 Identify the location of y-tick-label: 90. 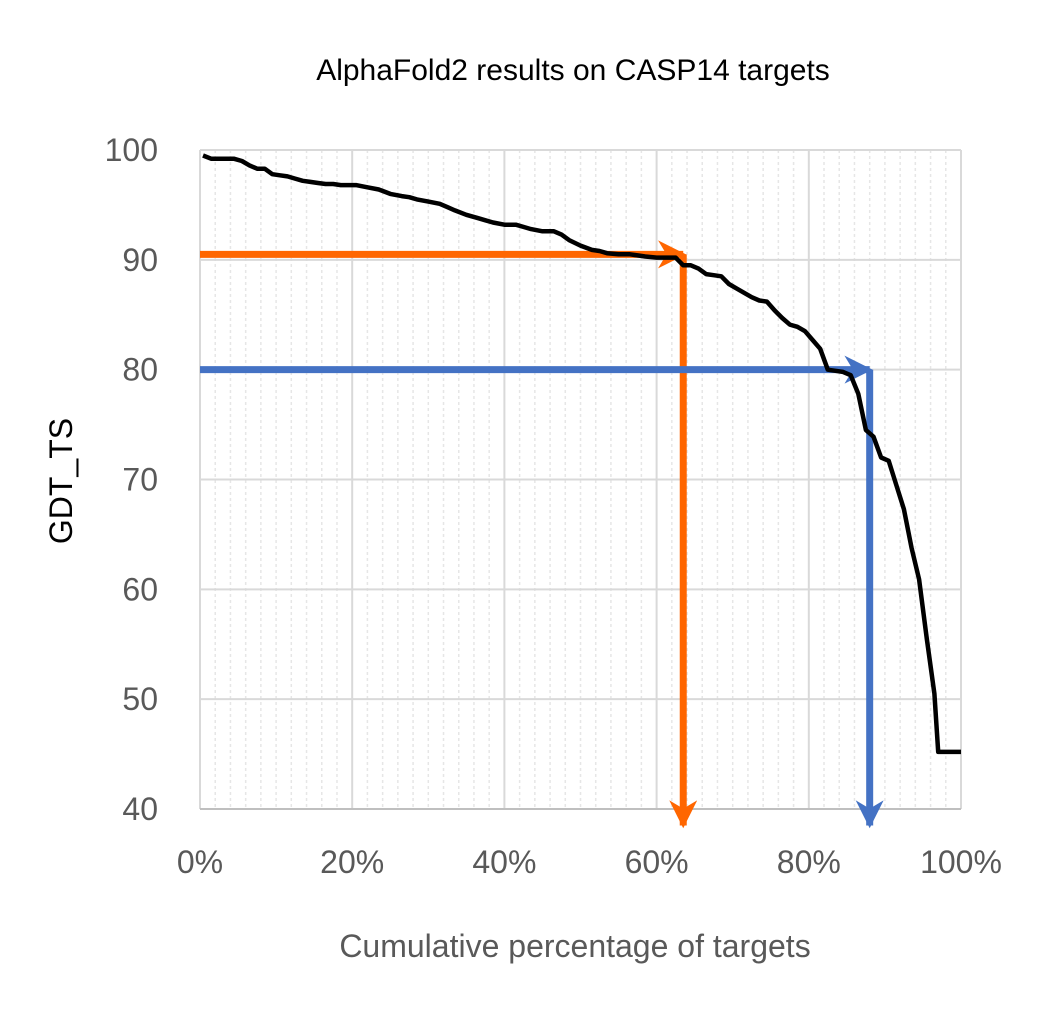
(140, 260).